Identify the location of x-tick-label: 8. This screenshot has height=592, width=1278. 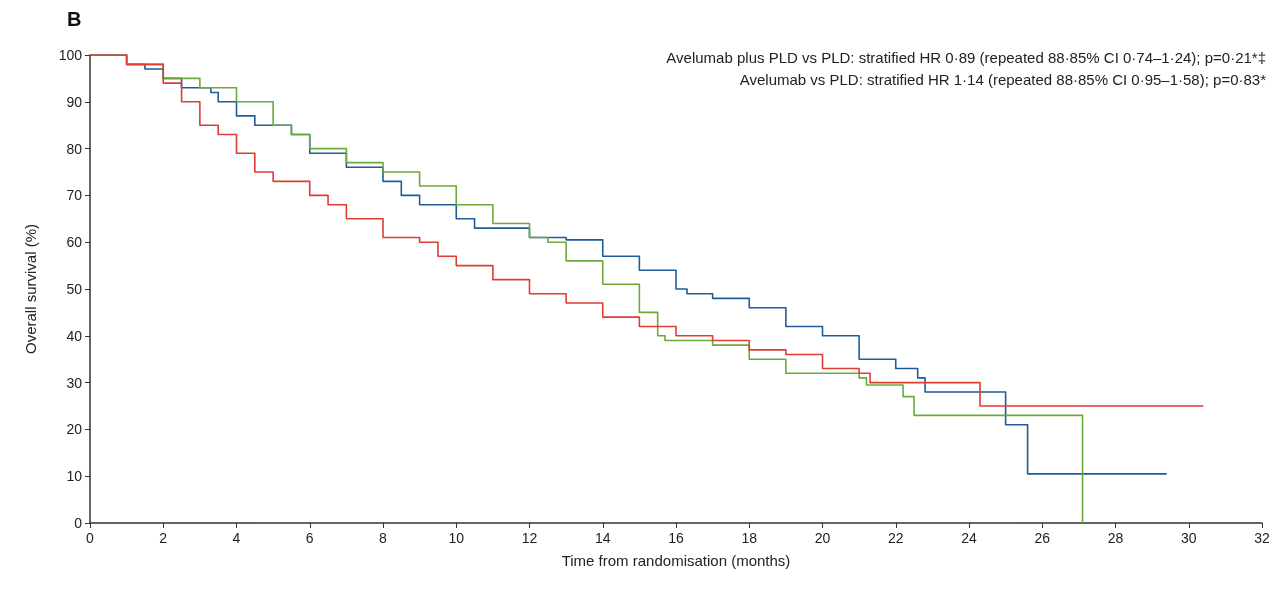
(383, 538).